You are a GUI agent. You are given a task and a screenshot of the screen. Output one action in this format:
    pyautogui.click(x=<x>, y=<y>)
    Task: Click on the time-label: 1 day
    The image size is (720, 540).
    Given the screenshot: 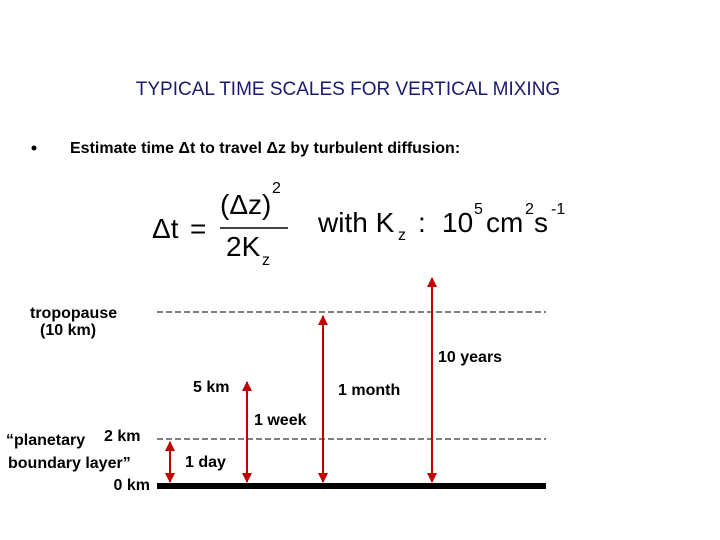 What is the action you would take?
    pyautogui.click(x=205, y=462)
    